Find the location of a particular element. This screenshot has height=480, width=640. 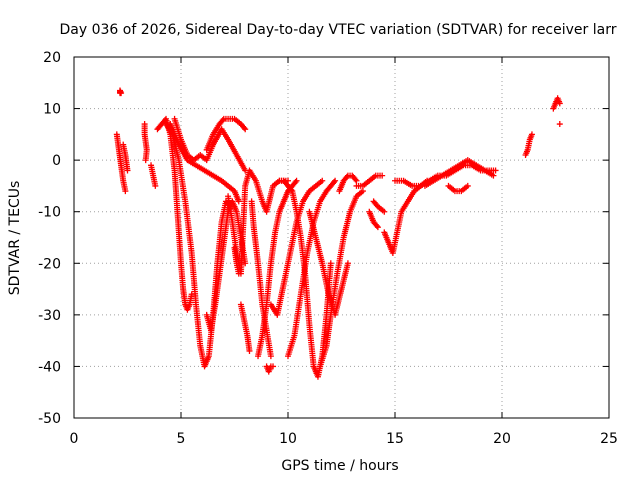

x-tick-label: 0 is located at coordinates (74, 439).